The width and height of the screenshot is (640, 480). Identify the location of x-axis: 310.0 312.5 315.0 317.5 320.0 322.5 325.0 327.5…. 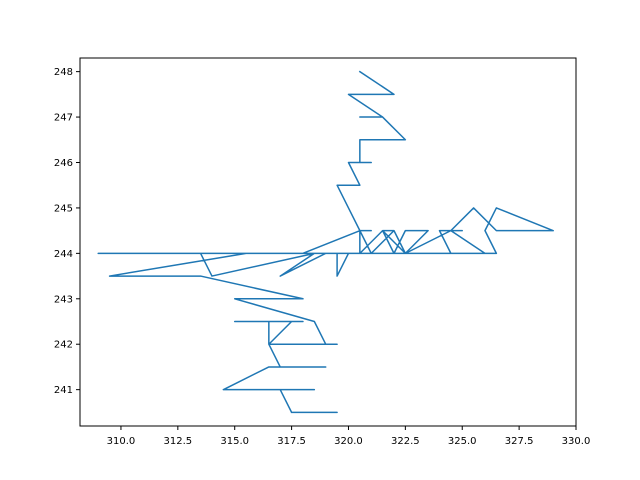
(349, 436).